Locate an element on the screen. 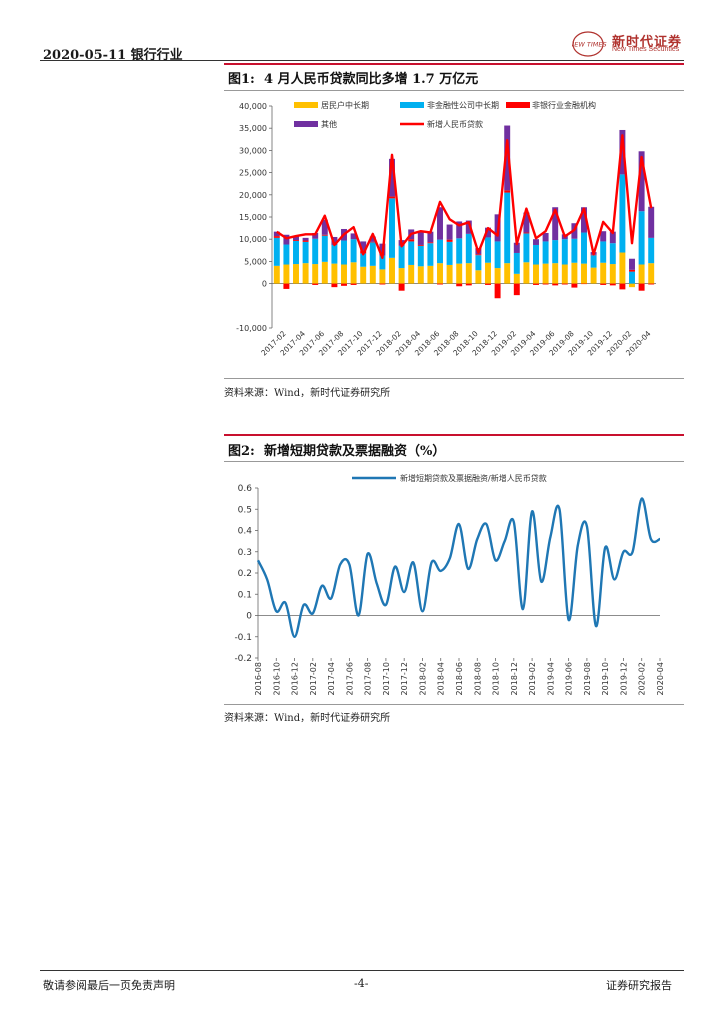  legend-swatch-household is located at coordinates (306, 105).